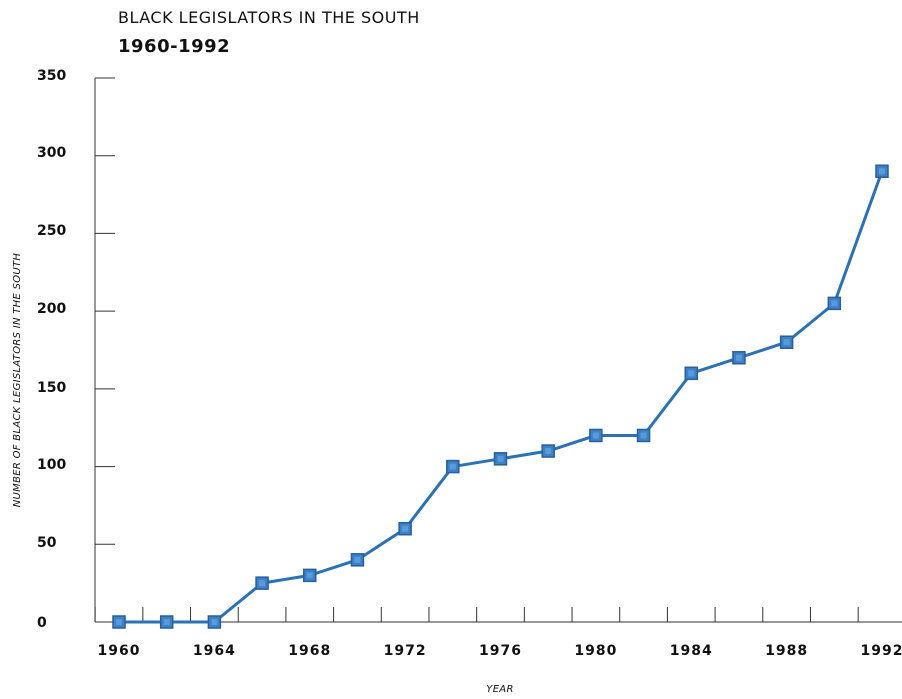 The width and height of the screenshot is (902, 699). What do you see at coordinates (51, 388) in the screenshot?
I see `y-tick-label: 150` at bounding box center [51, 388].